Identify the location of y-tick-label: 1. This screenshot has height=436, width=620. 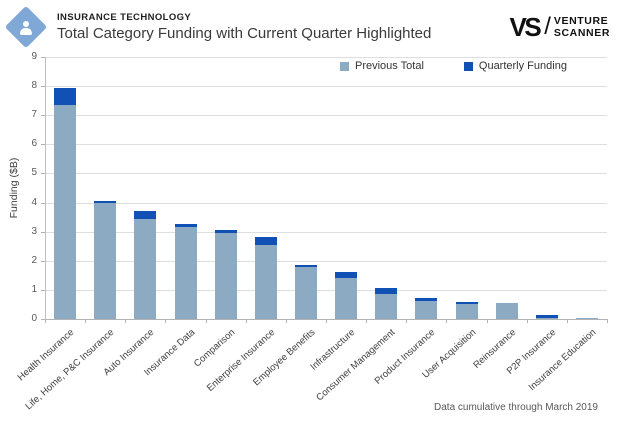
(34, 289).